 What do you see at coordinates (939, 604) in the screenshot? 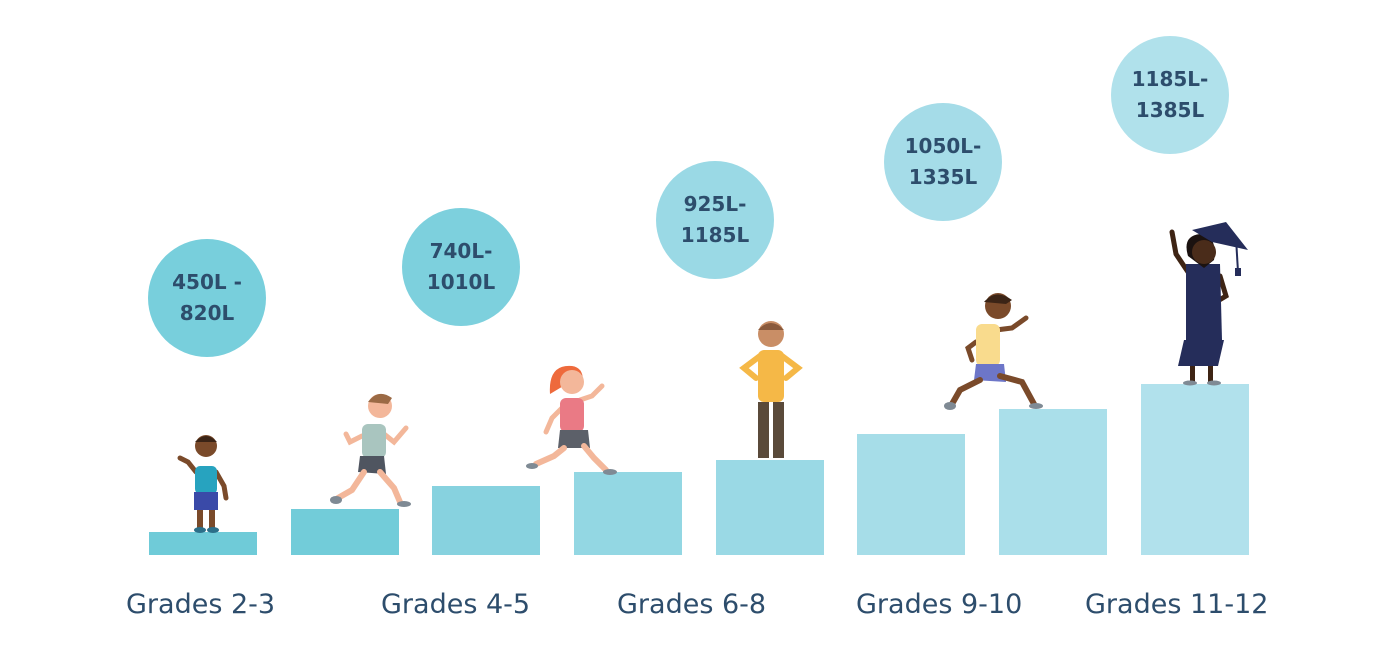
I see `grade-label: Grades 9-10` at bounding box center [939, 604].